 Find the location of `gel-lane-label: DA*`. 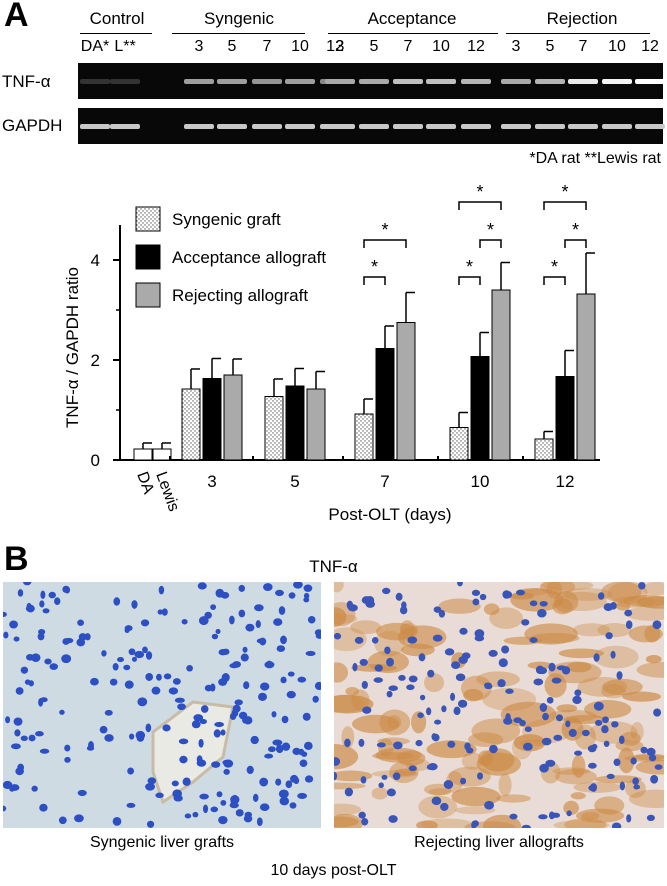

gel-lane-label: DA* is located at coordinates (95, 46).